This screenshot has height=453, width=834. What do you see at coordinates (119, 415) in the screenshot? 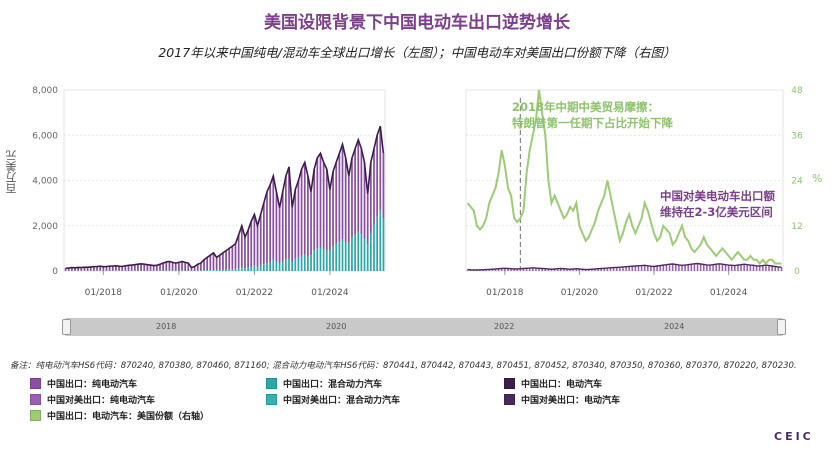
I see `legend-item-us-share: 中国出口：电动汽车：美国份额（右轴）` at bounding box center [119, 415].